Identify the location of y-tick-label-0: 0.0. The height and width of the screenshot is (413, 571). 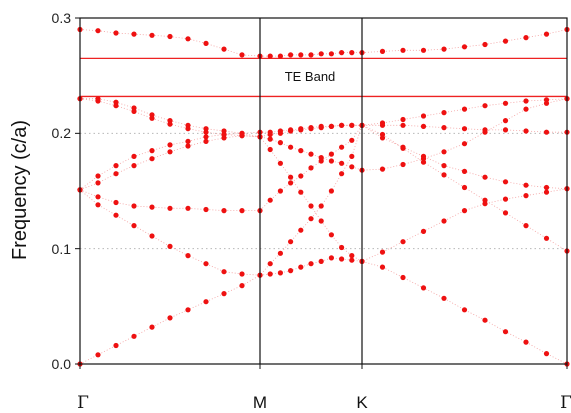
(62, 364).